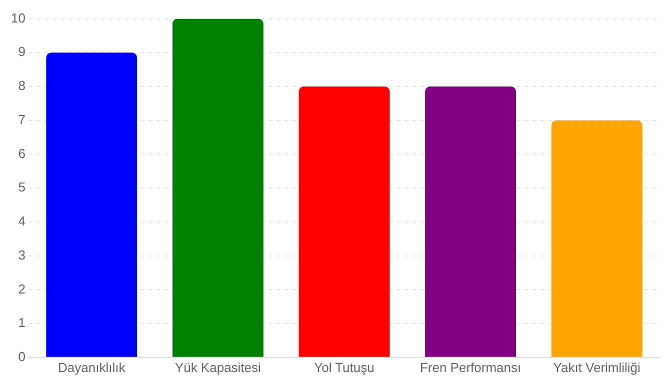 Image resolution: width=670 pixels, height=387 pixels. I want to click on y-tick-label: 7, so click(22, 119).